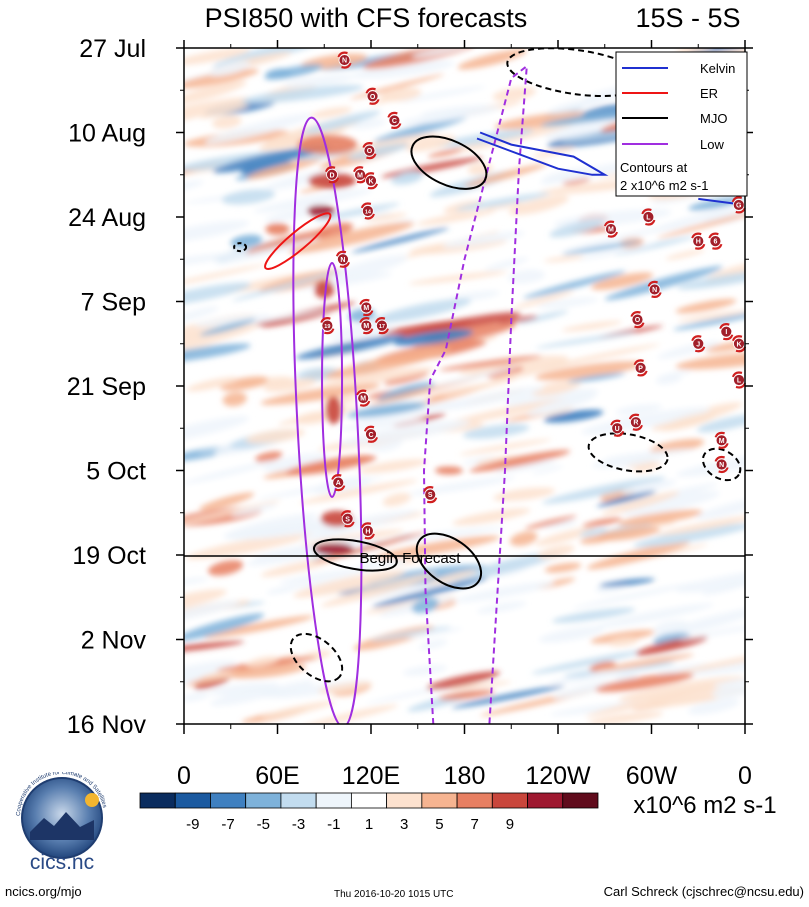 The height and width of the screenshot is (907, 809). Describe the element at coordinates (698, 344) in the screenshot. I see `storm-marker: J` at that location.